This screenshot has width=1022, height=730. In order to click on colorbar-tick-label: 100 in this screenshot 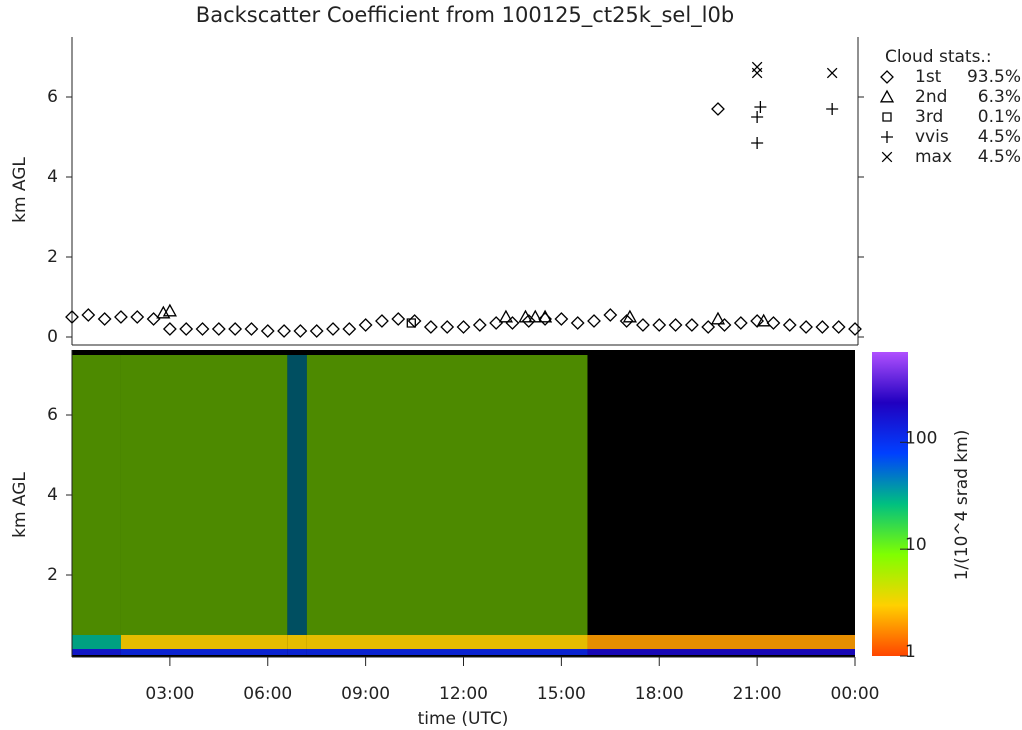, I will do `click(921, 438)`.